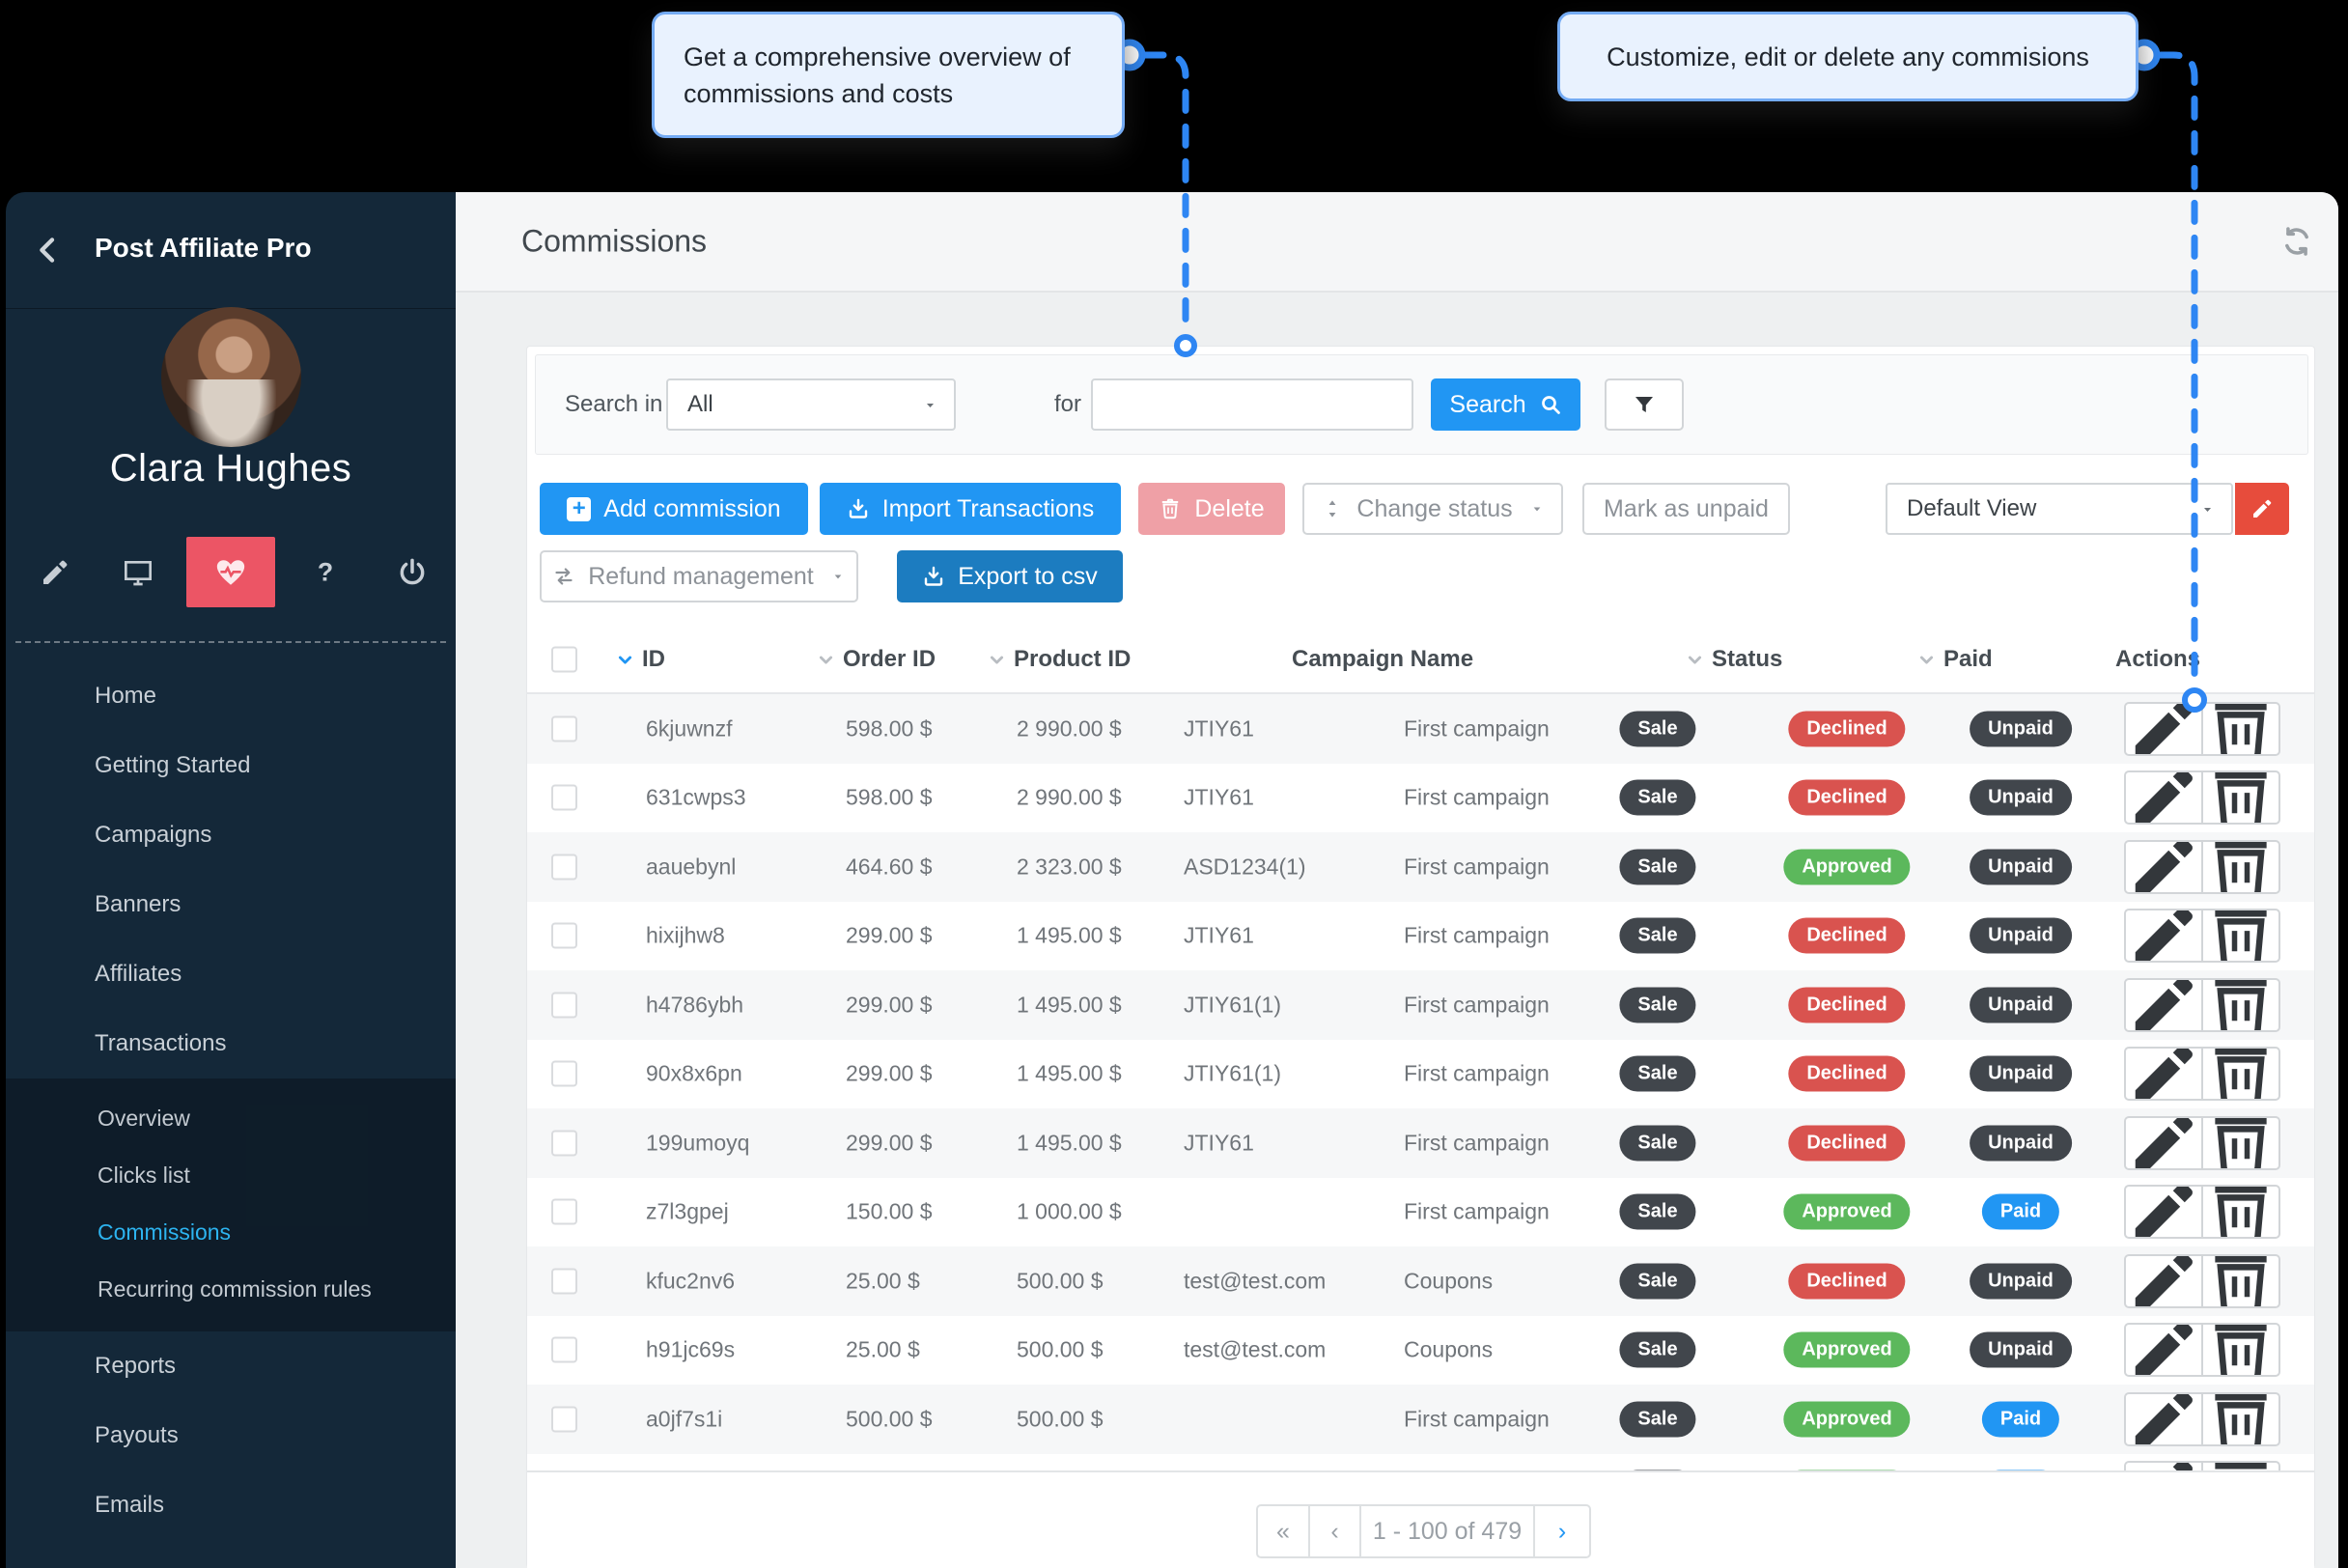 Image resolution: width=2348 pixels, height=1568 pixels. Describe the element at coordinates (1537, 509) in the screenshot. I see `caret-down-icon` at that location.